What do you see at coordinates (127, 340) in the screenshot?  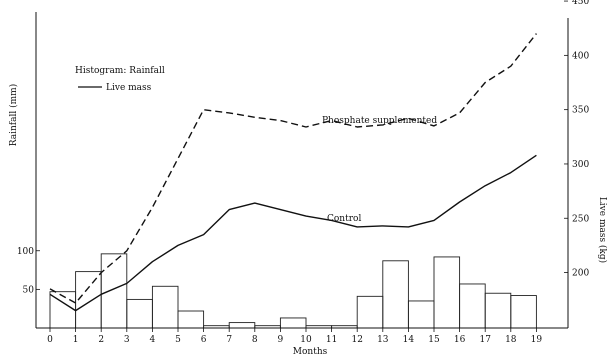 I see `x-tick-label-3: 3` at bounding box center [127, 340].